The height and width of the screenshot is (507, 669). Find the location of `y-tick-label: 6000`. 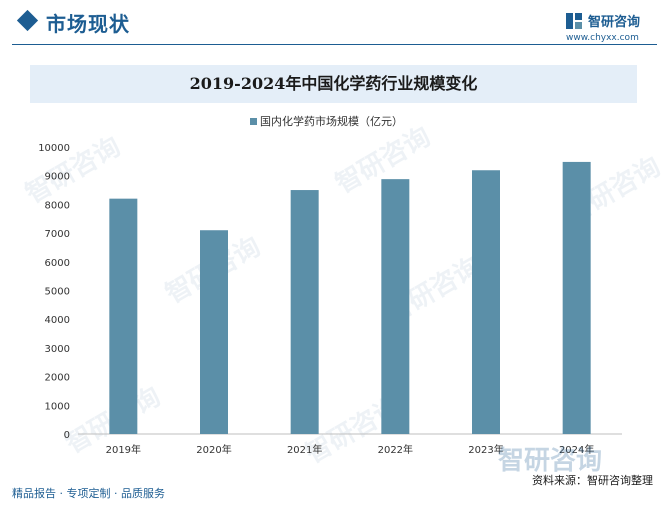

y-tick-label: 6000 is located at coordinates (57, 263).